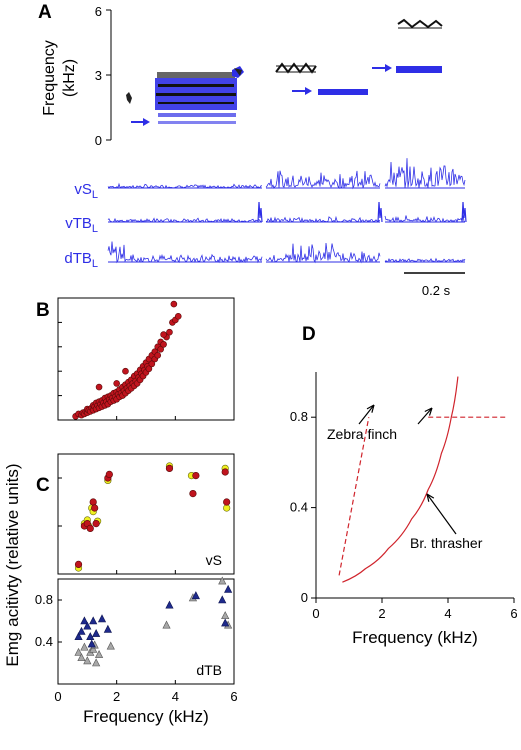 This screenshot has width=521, height=750. What do you see at coordinates (296, 68) in the screenshot?
I see `spectrogram-syllable-2-harmonic` at bounding box center [296, 68].